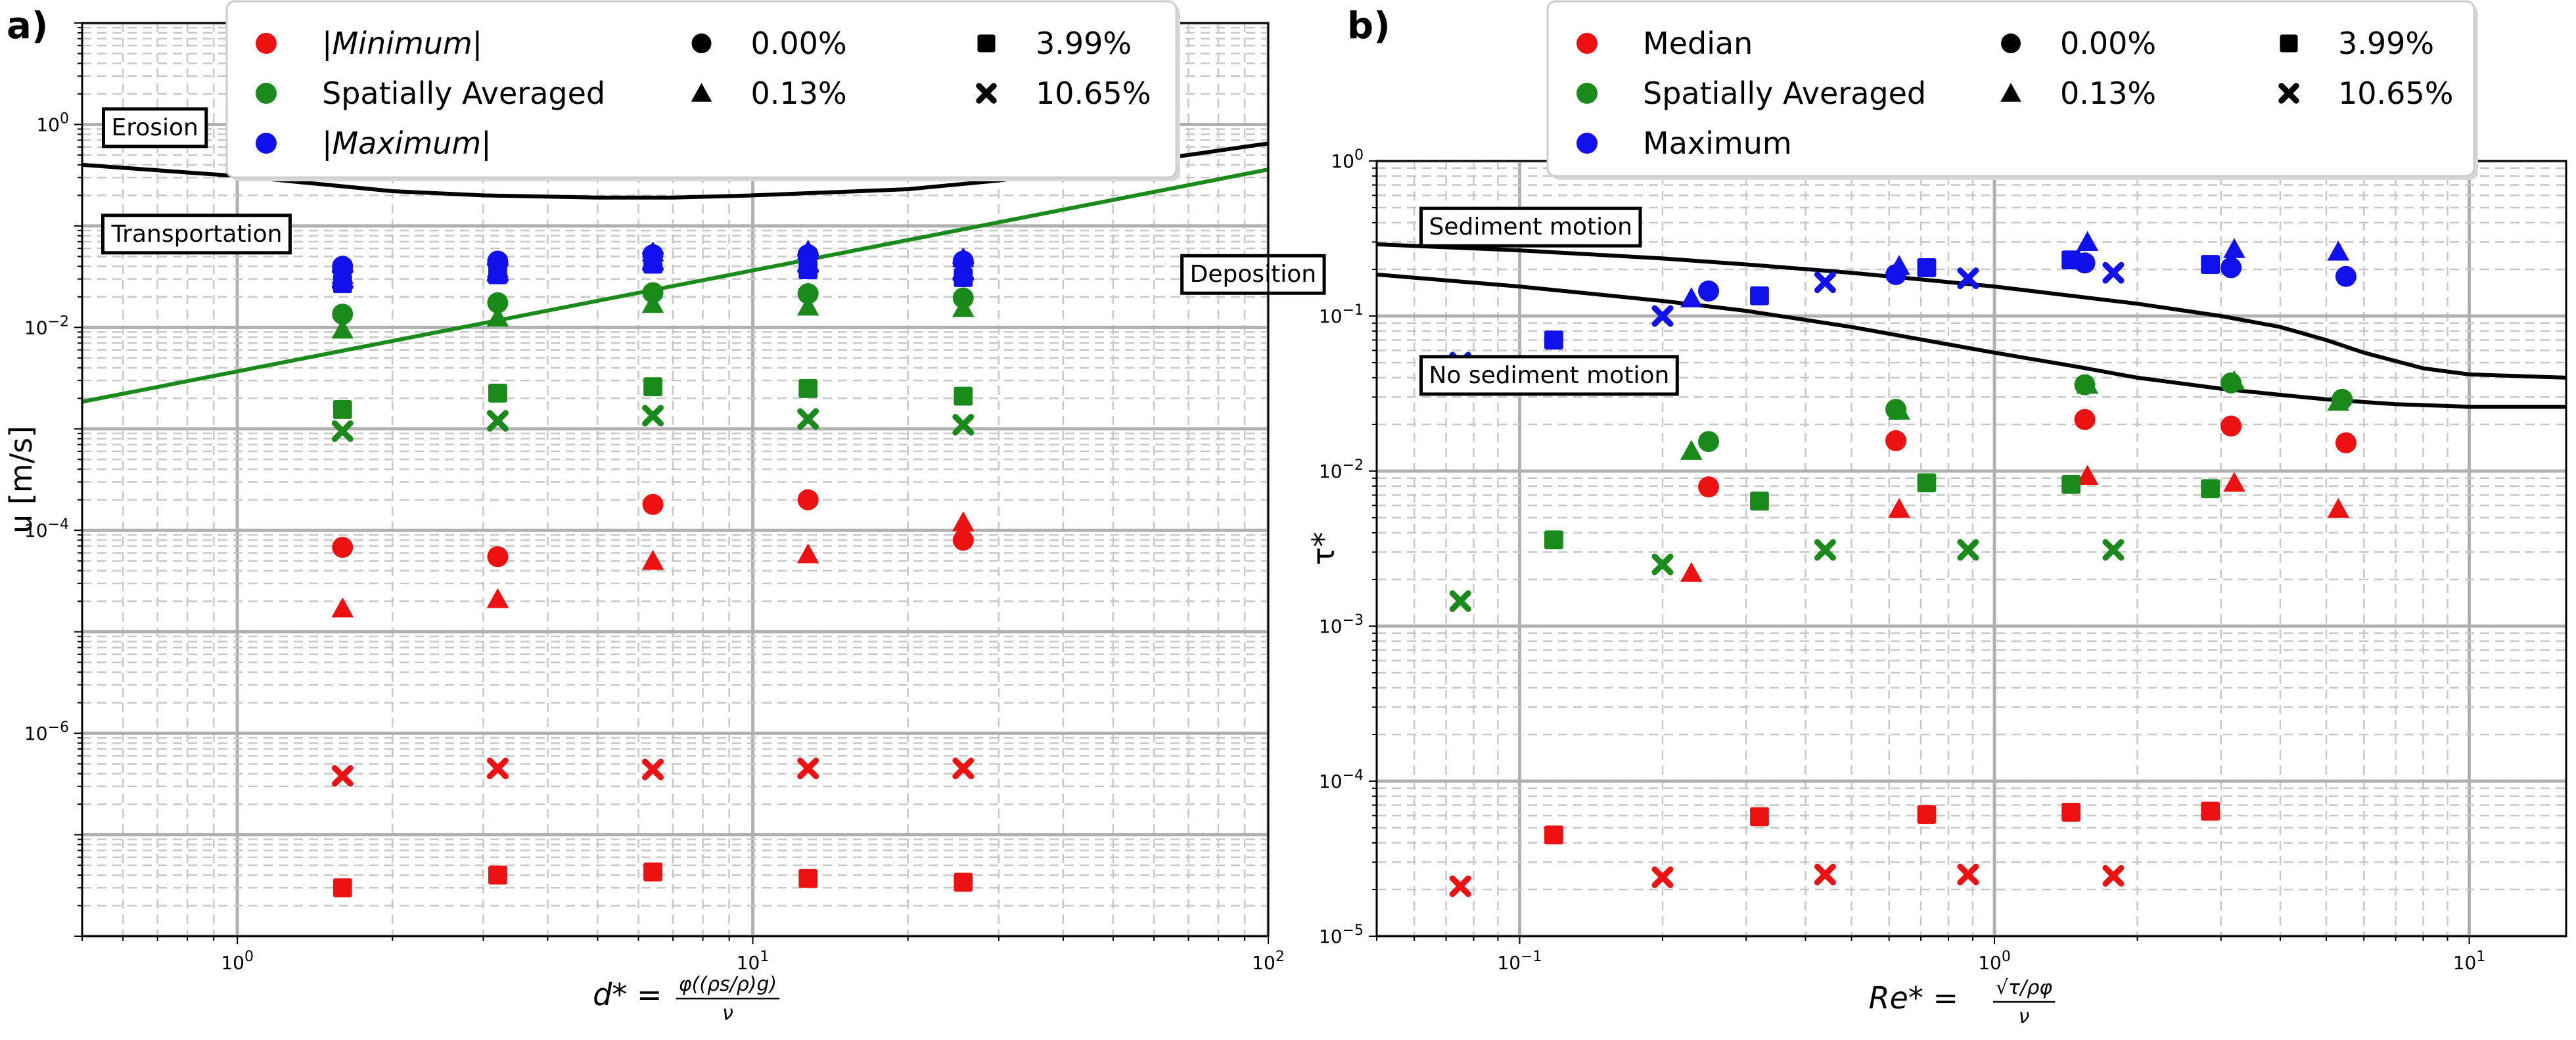 Image resolution: width=2576 pixels, height=1040 pixels. I want to click on legend-marker-minimum, so click(266, 43).